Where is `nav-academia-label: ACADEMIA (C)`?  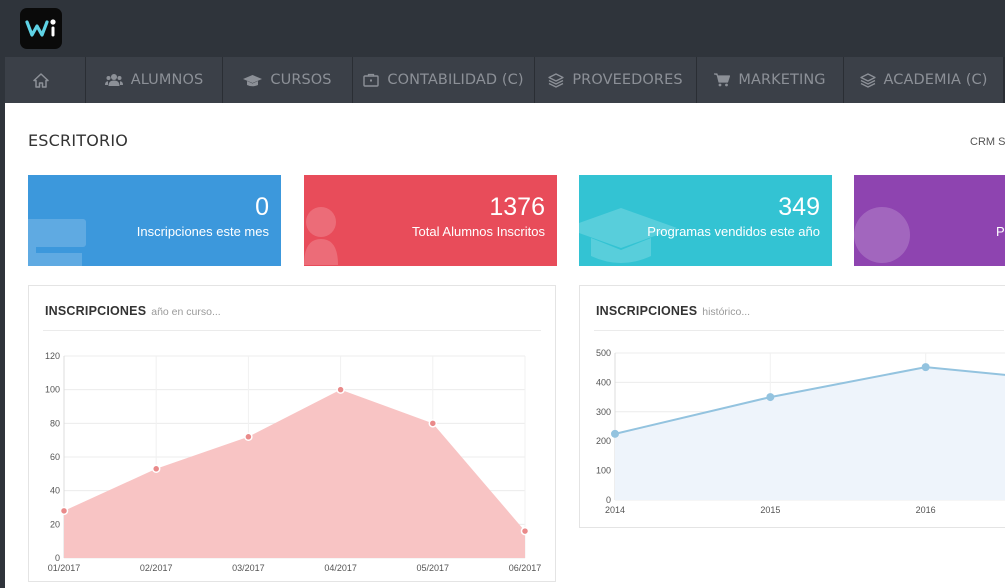 nav-academia-label: ACADEMIA (C) is located at coordinates (935, 80).